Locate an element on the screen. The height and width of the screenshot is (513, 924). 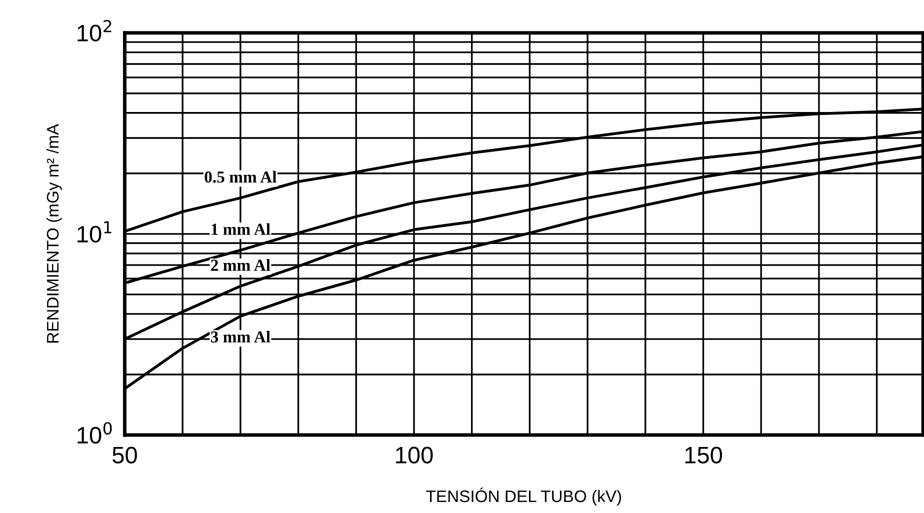
y-axis-title: RENDIMIENTO (mGy m² /mA is located at coordinates (54, 233).